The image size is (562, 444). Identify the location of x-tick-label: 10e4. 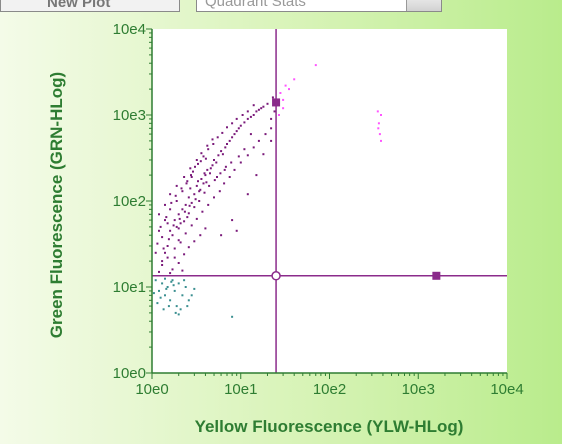
(506, 389).